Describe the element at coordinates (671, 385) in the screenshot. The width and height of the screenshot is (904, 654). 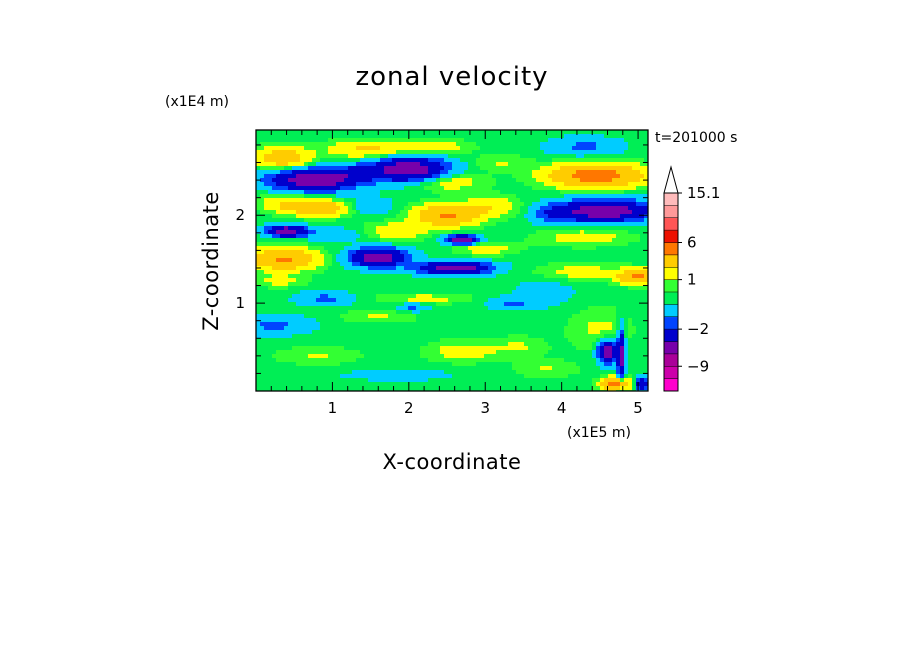
I see `colorbar-segment` at that location.